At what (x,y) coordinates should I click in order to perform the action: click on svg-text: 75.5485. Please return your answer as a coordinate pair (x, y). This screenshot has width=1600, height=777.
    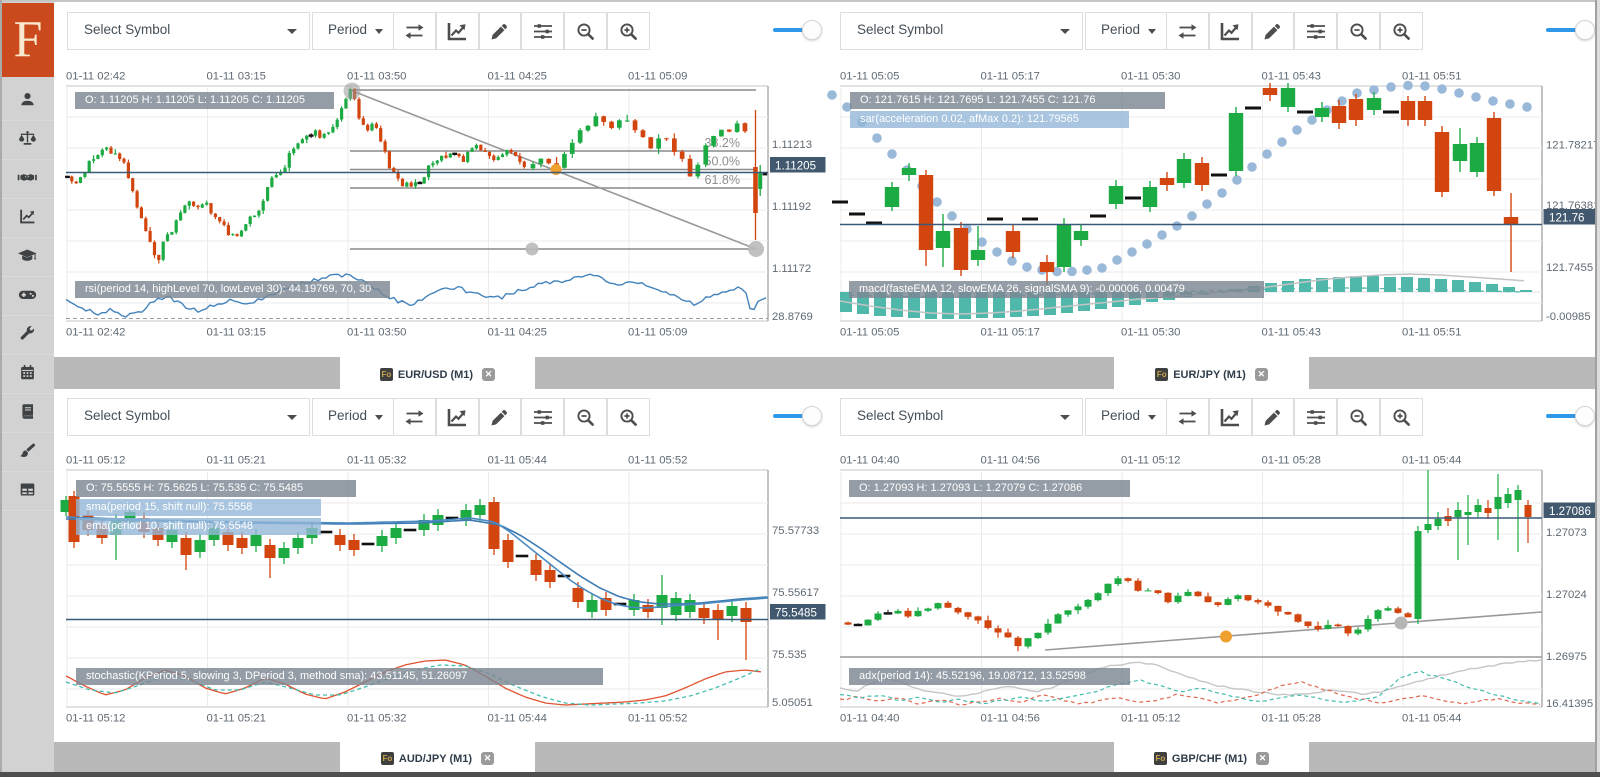
    Looking at the image, I should click on (796, 613).